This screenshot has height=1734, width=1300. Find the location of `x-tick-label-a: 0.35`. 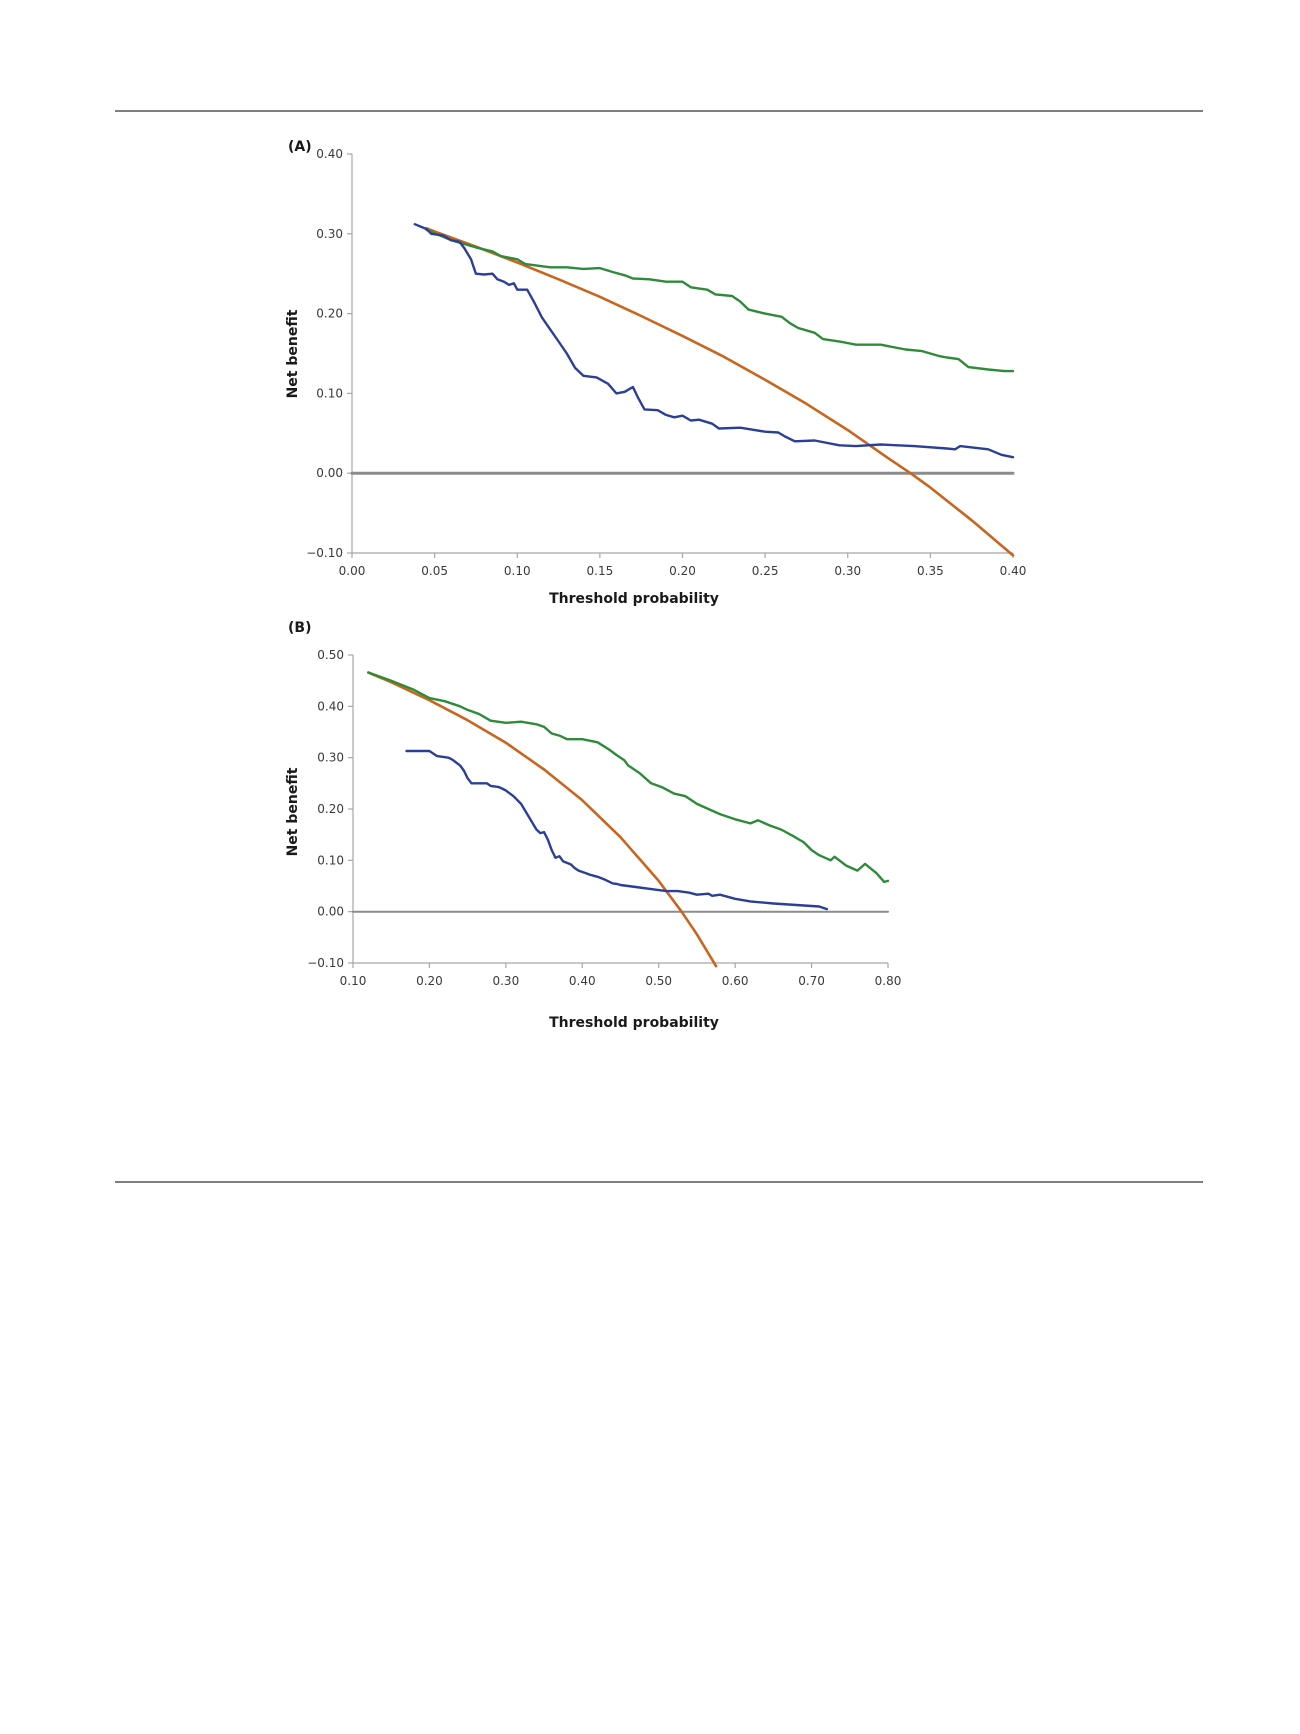

x-tick-label-a: 0.35 is located at coordinates (930, 571).